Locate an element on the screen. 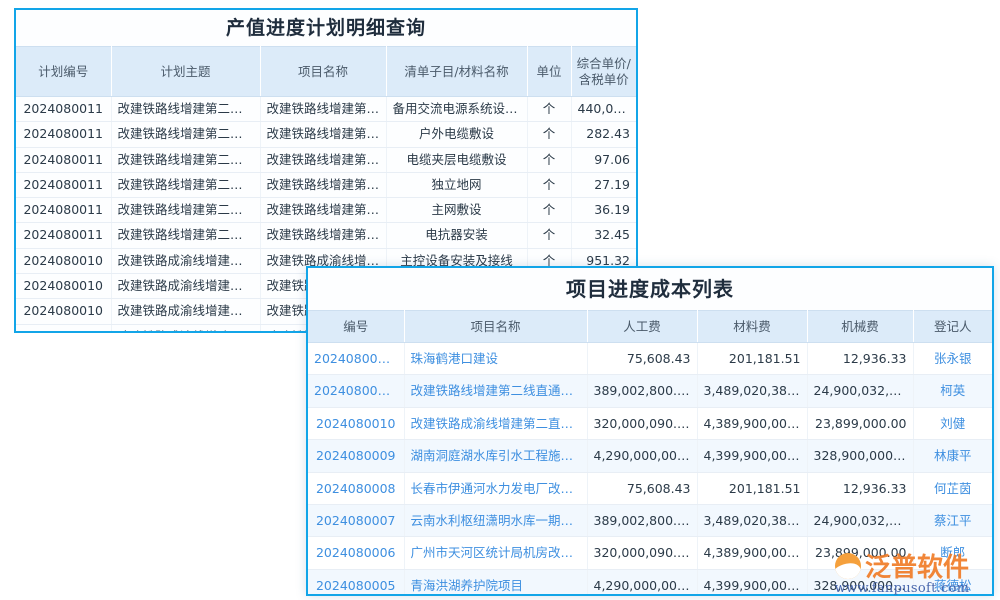 The image size is (1000, 600). cell-5-2: 改建铁路线增建第二线直通线 is located at coordinates (323, 235).